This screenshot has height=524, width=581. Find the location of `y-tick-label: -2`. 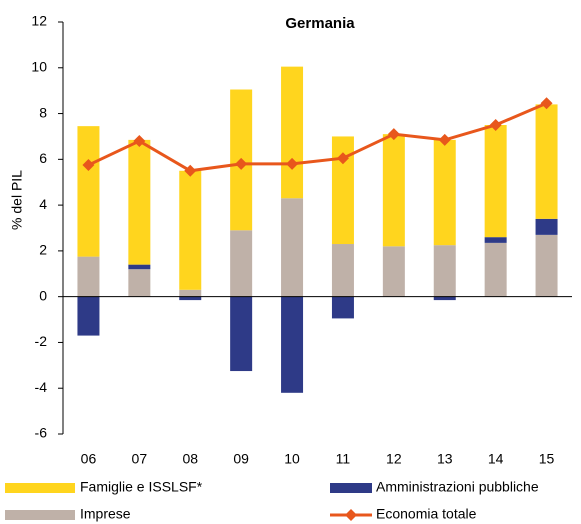

y-tick-label: -2 is located at coordinates (41, 341).